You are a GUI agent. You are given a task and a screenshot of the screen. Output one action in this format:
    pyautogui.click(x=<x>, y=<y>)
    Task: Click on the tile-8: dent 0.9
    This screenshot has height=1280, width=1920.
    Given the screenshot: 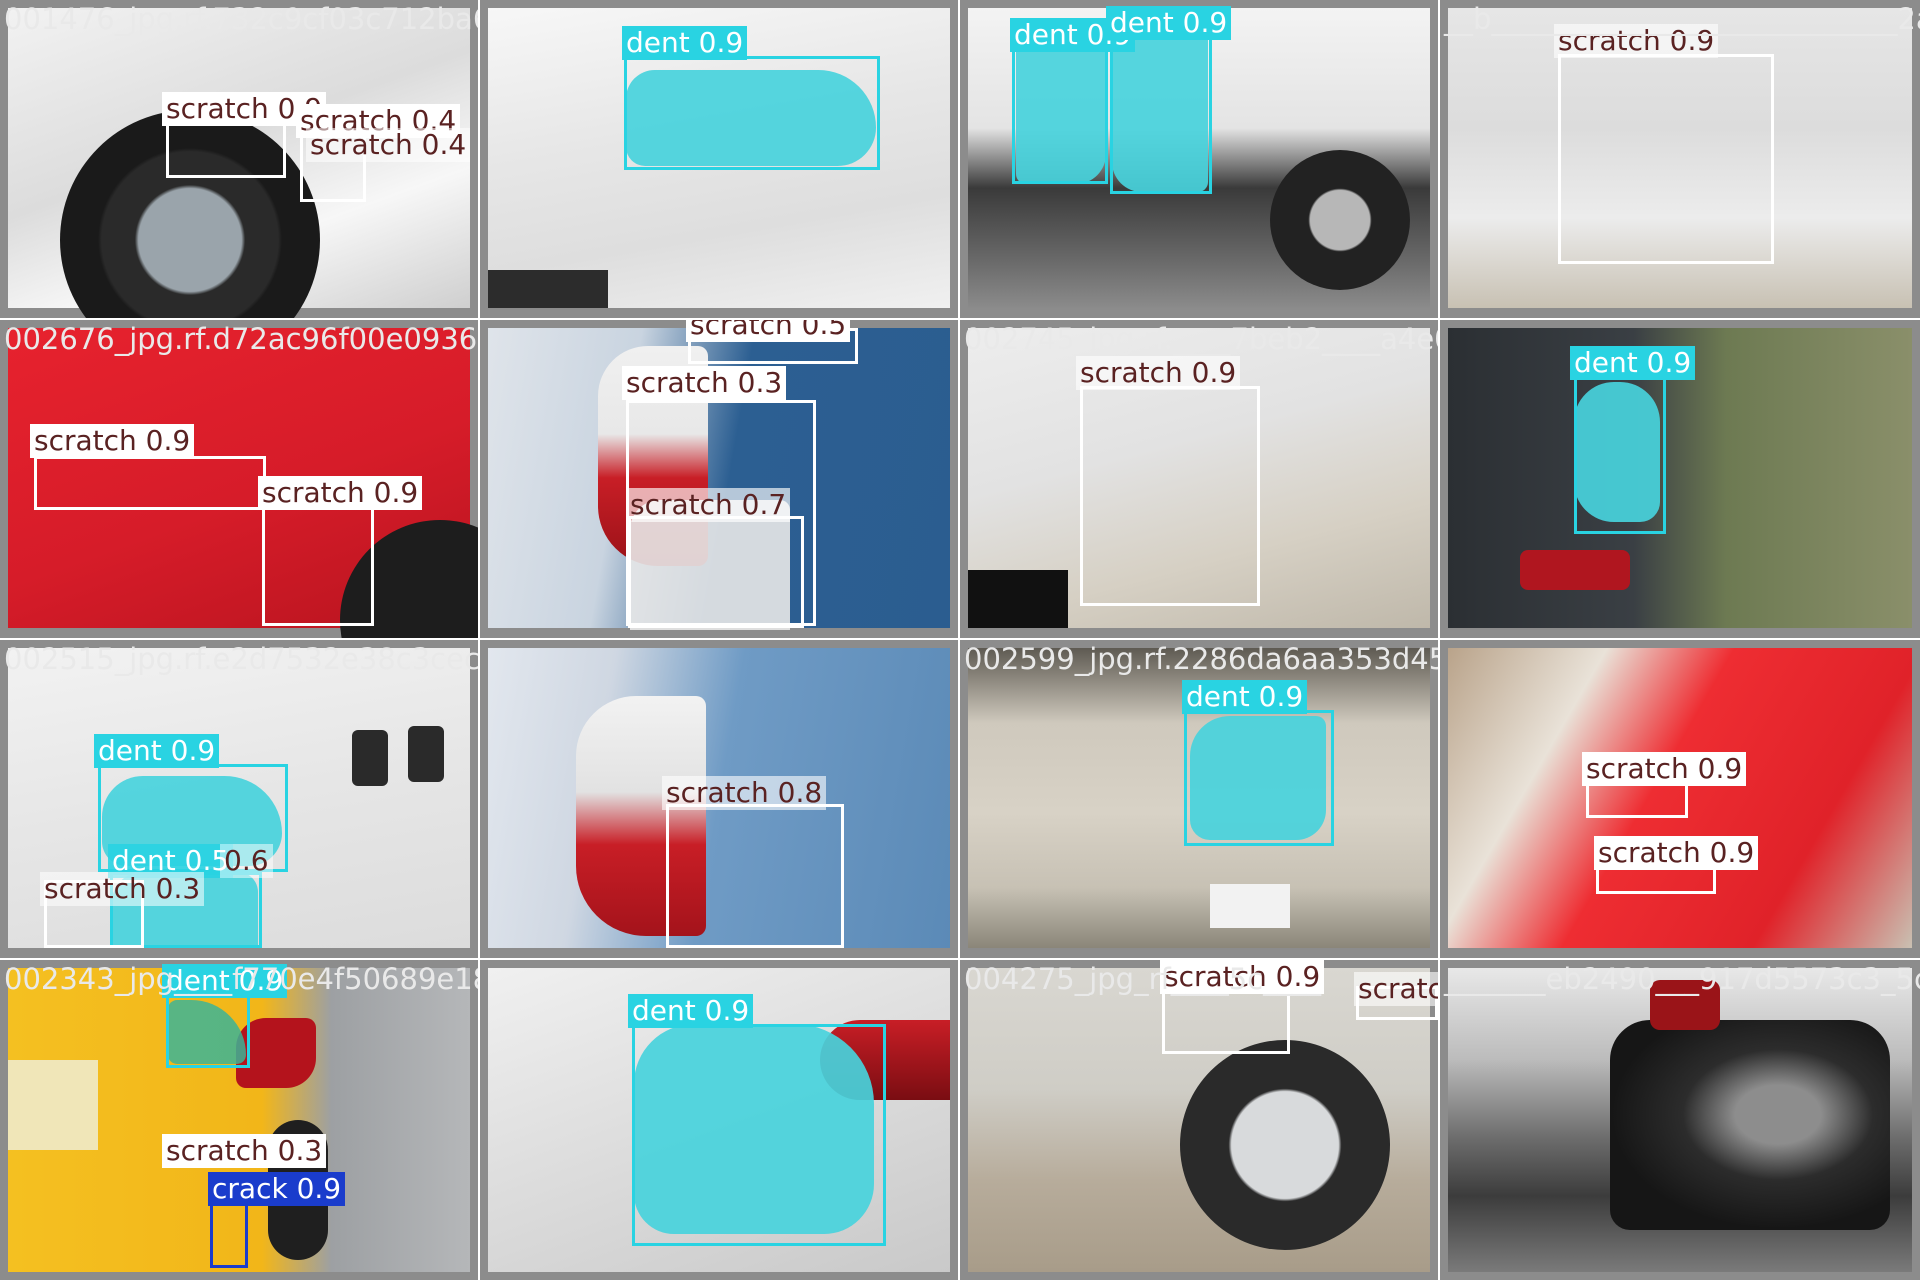 What is the action you would take?
    pyautogui.click(x=1680, y=479)
    